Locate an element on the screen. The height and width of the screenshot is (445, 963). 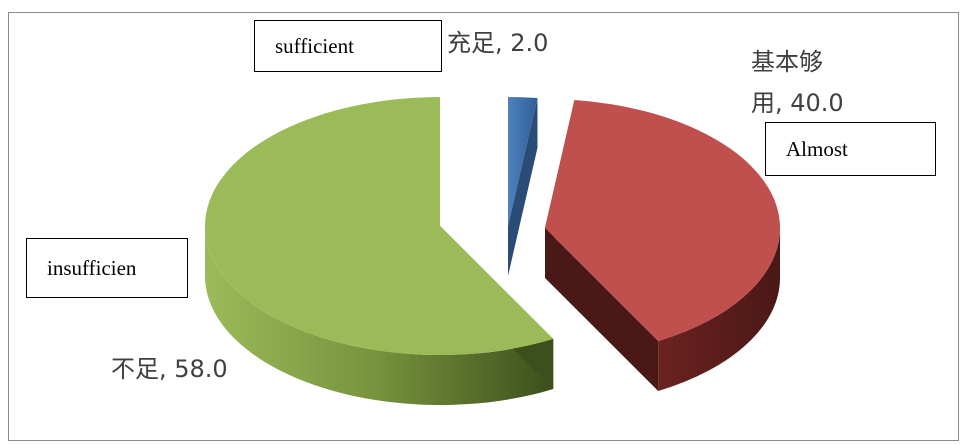
slice-label-sufficient: 充足, 2.0 is located at coordinates (497, 43).